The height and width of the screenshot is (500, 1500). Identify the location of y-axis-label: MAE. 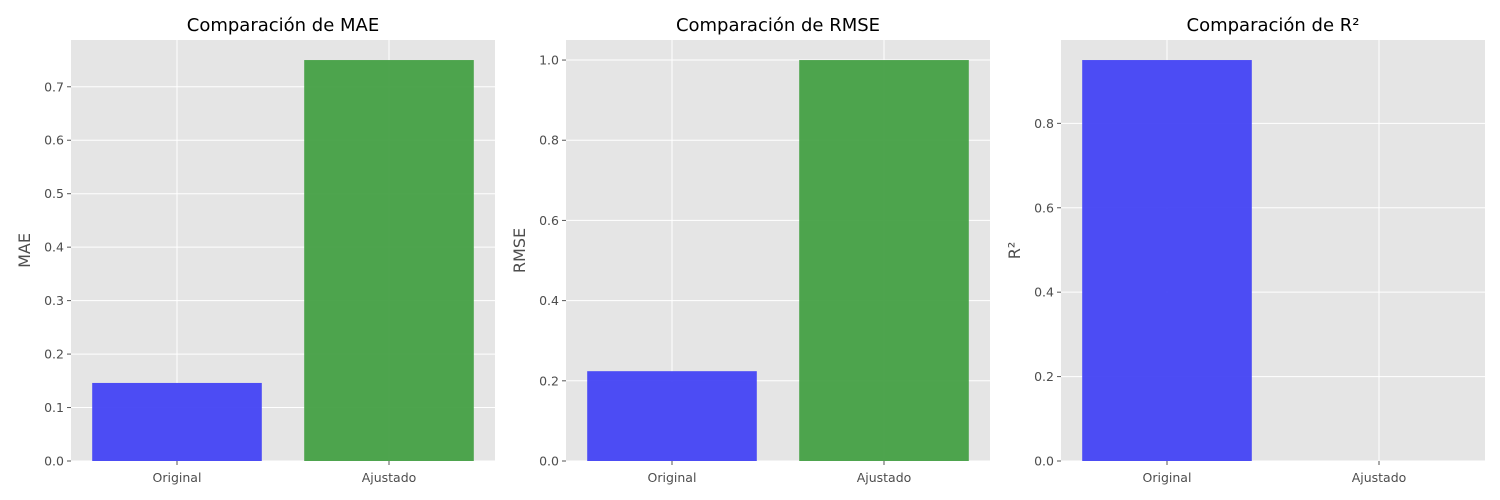
(24, 250).